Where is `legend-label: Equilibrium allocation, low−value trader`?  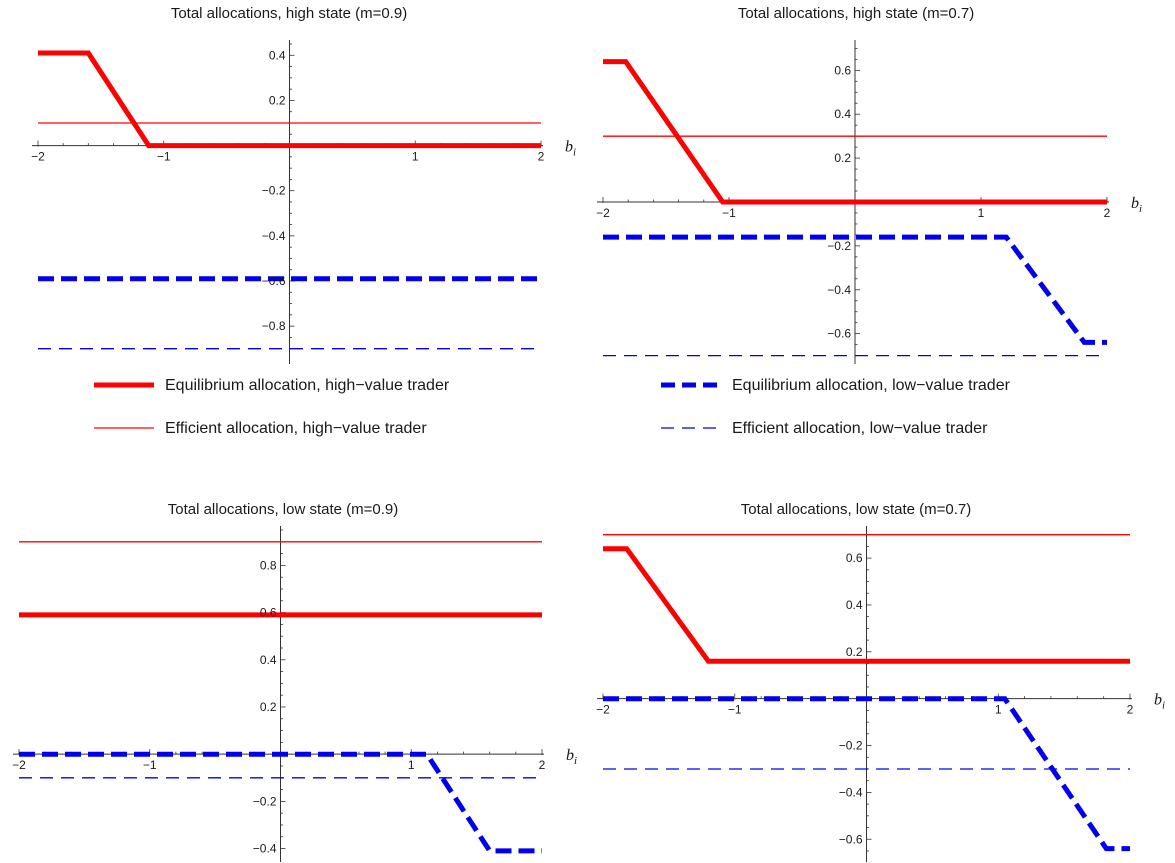
legend-label: Equilibrium allocation, low−value trader is located at coordinates (871, 385).